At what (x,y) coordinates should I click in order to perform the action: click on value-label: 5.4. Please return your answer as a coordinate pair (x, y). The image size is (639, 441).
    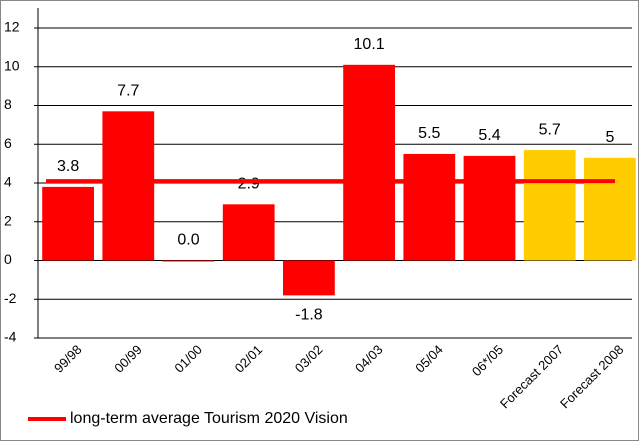
    Looking at the image, I should click on (489, 135).